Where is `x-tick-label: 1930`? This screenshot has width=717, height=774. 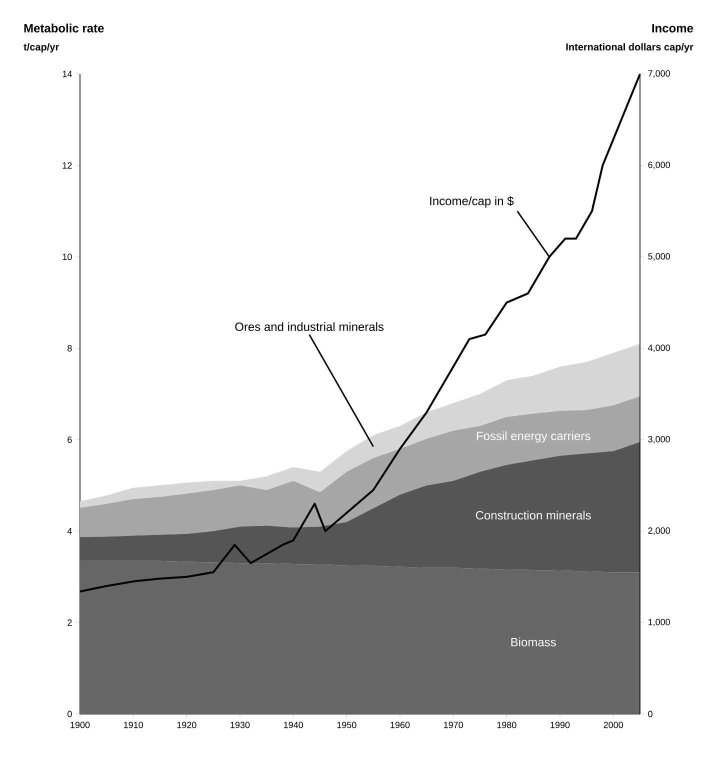 x-tick-label: 1930 is located at coordinates (240, 725).